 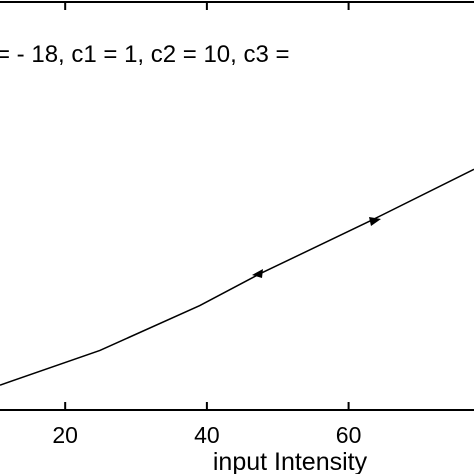 What do you see at coordinates (290, 461) in the screenshot?
I see `x-axis-label: input Intensity` at bounding box center [290, 461].